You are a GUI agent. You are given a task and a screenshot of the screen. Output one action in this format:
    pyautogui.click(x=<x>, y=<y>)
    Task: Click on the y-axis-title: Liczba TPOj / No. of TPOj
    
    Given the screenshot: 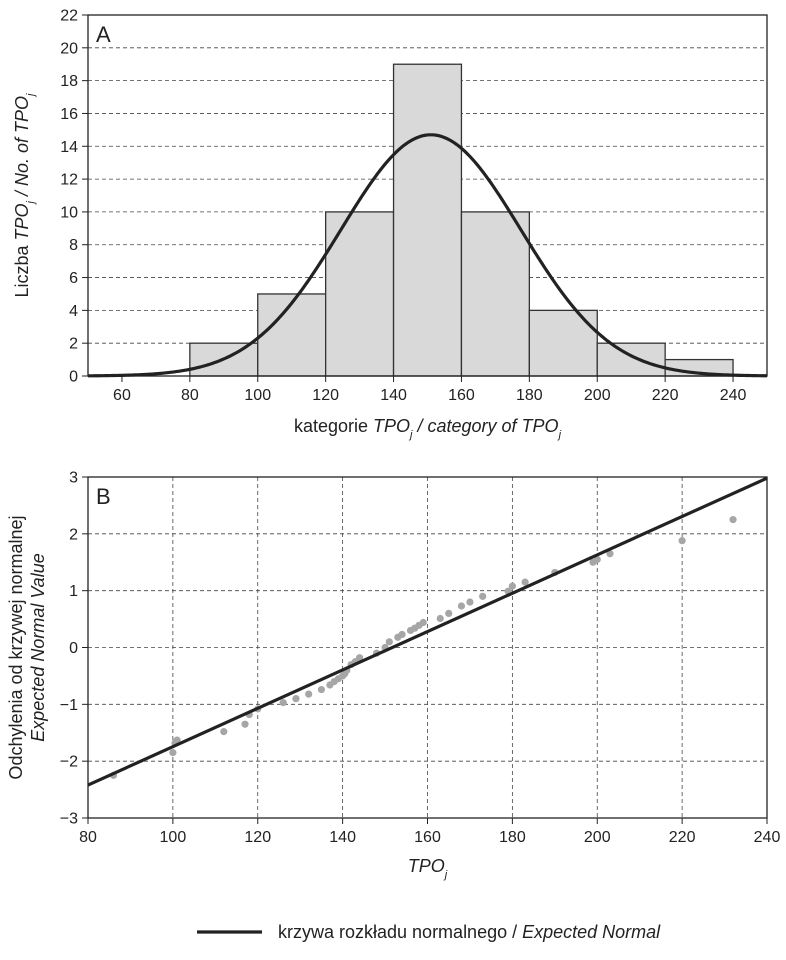 What is the action you would take?
    pyautogui.click(x=24, y=195)
    